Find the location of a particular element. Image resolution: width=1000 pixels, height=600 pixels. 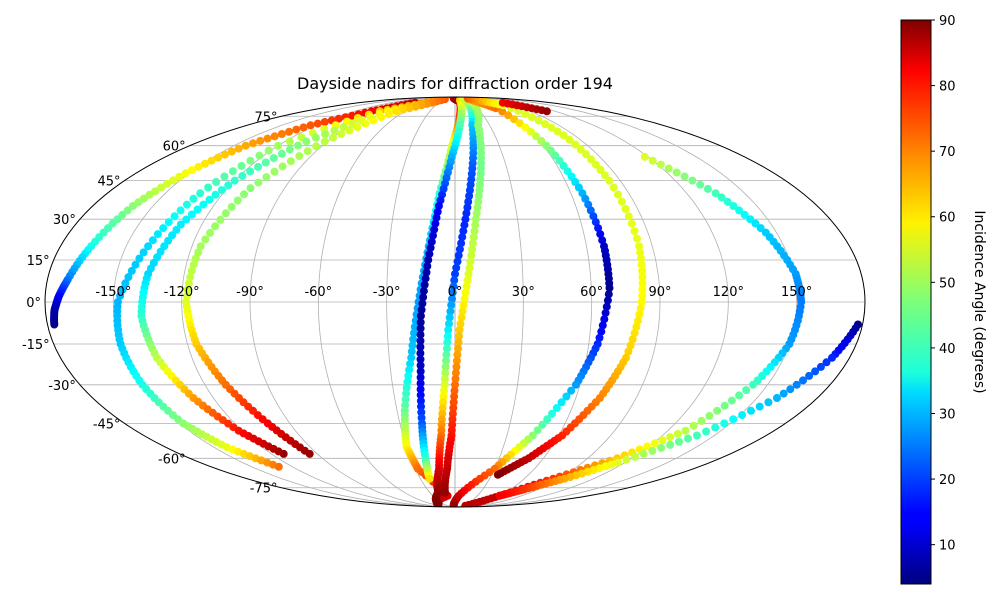

latitude-tick-label: 45° is located at coordinates (109, 182).